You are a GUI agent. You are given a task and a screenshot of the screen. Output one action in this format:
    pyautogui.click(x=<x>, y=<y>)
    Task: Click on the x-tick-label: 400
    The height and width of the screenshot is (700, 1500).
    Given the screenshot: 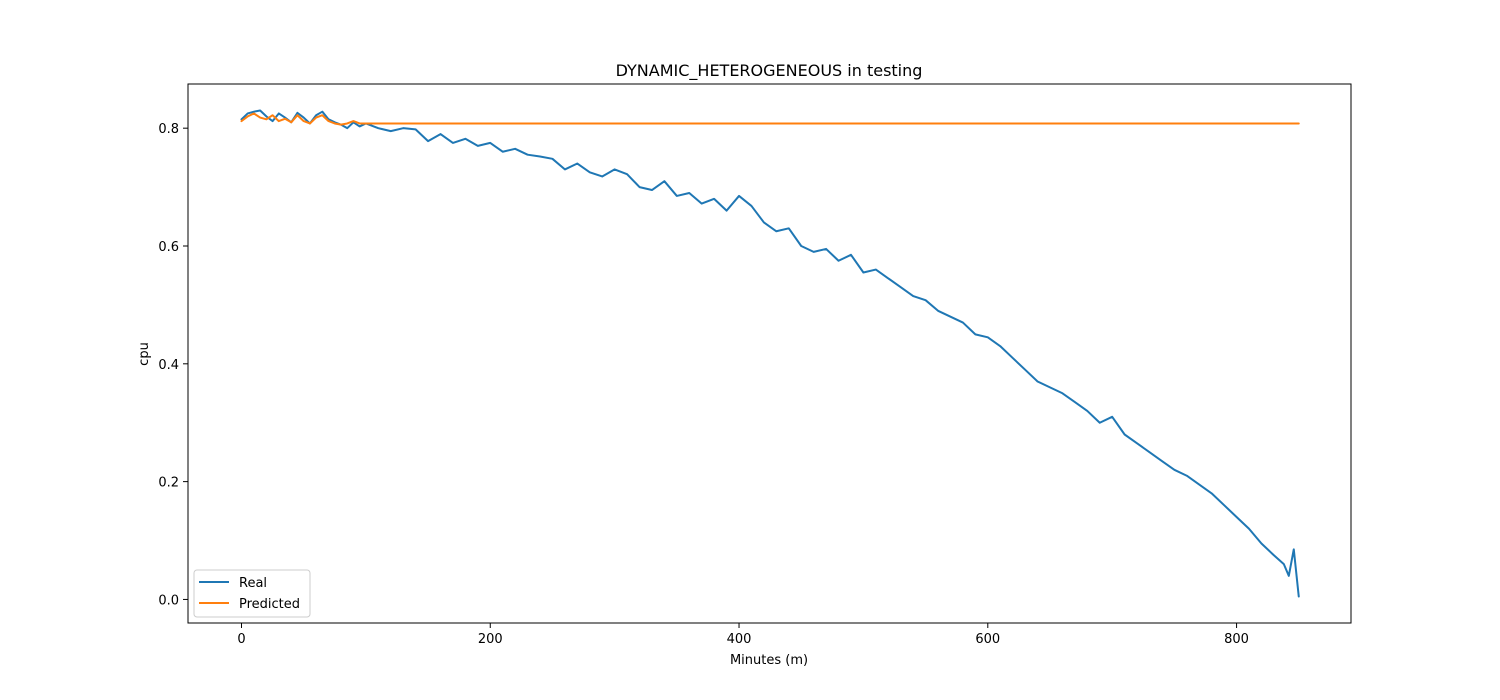 What is the action you would take?
    pyautogui.click(x=739, y=639)
    